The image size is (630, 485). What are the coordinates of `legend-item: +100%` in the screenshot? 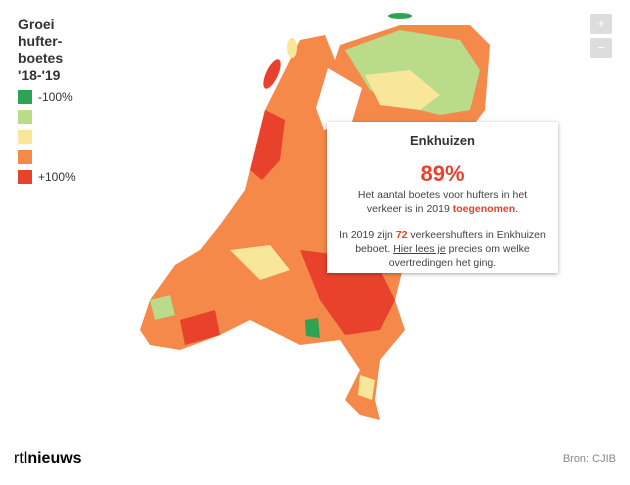 It's located at (47, 177).